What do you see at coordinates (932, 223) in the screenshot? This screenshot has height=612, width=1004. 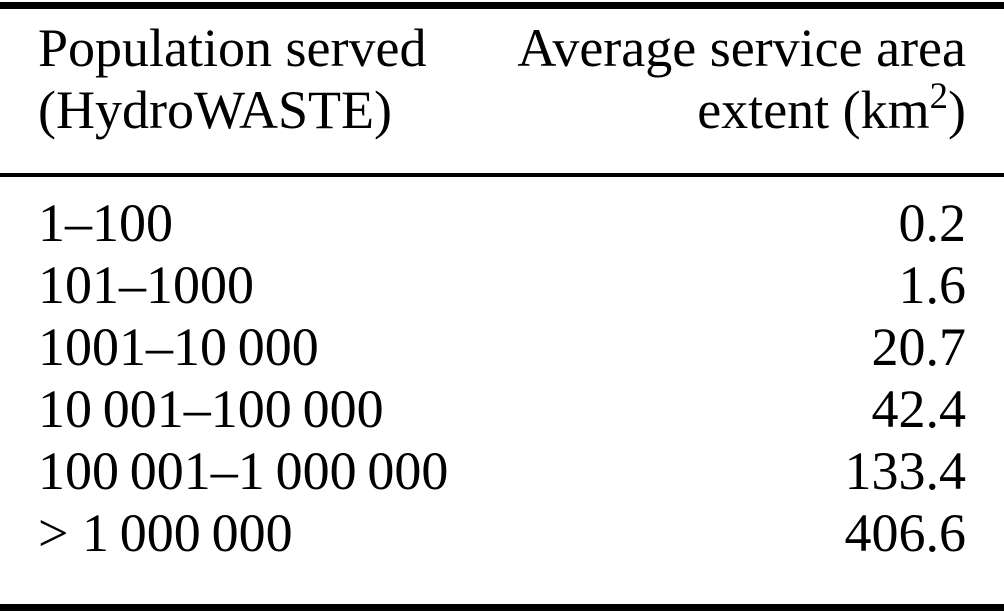 I see `service-area-value: 0.2` at bounding box center [932, 223].